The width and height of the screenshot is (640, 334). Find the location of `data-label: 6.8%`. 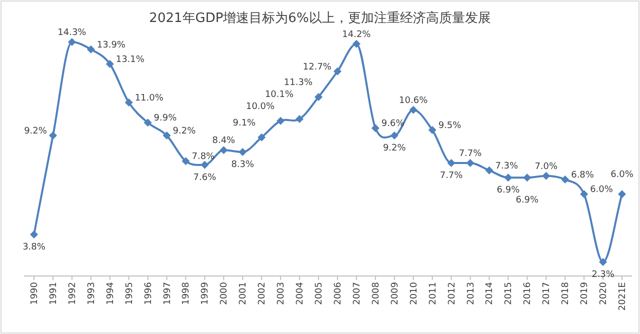

data-label: 6.8% is located at coordinates (582, 175).